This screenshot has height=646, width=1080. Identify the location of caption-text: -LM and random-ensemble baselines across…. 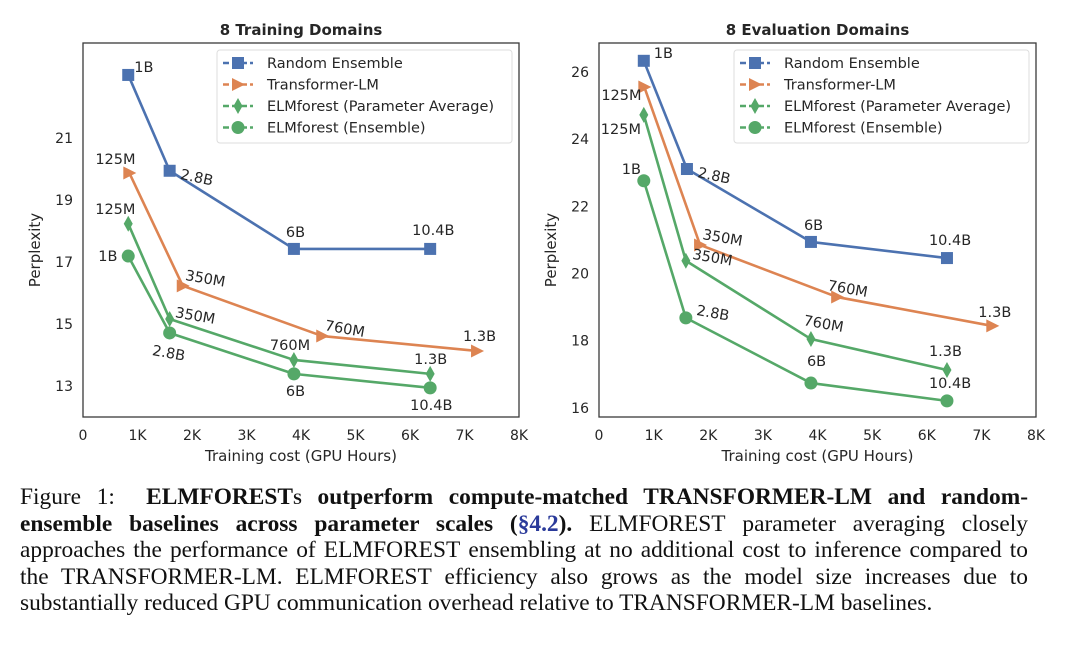
(524, 510).